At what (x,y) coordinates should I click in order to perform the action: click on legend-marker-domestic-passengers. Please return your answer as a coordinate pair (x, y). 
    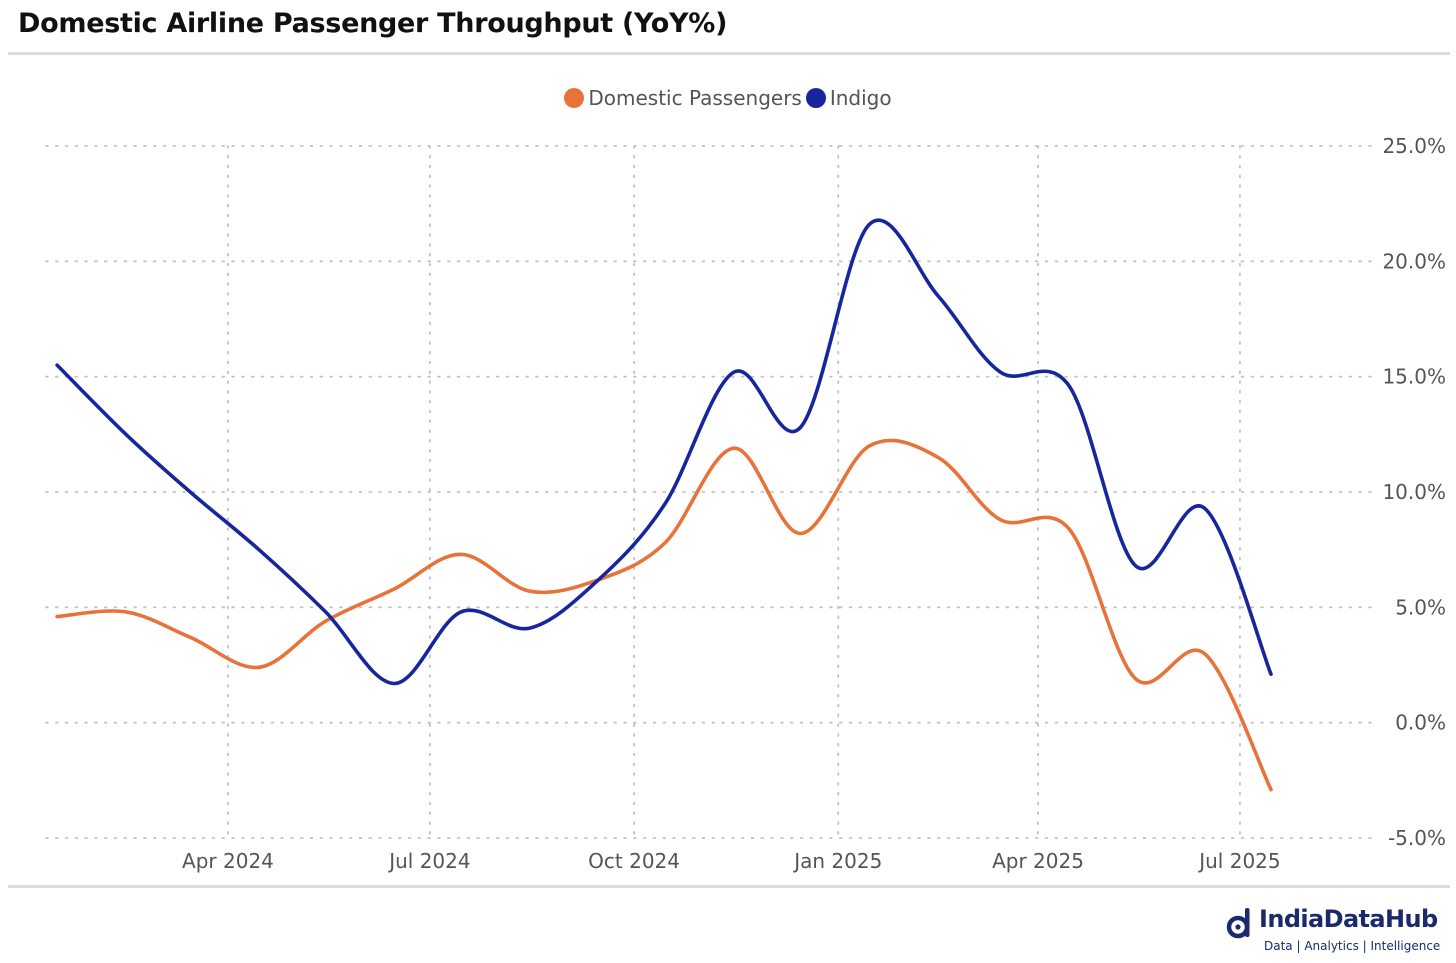
    Looking at the image, I should click on (574, 98).